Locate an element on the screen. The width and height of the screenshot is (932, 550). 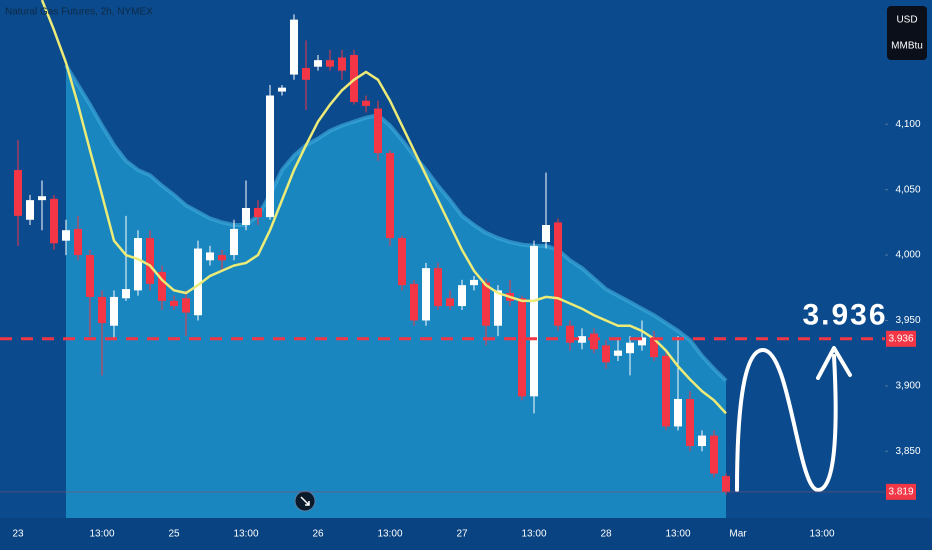
y-tick-label: 3,950 is located at coordinates (907, 320).